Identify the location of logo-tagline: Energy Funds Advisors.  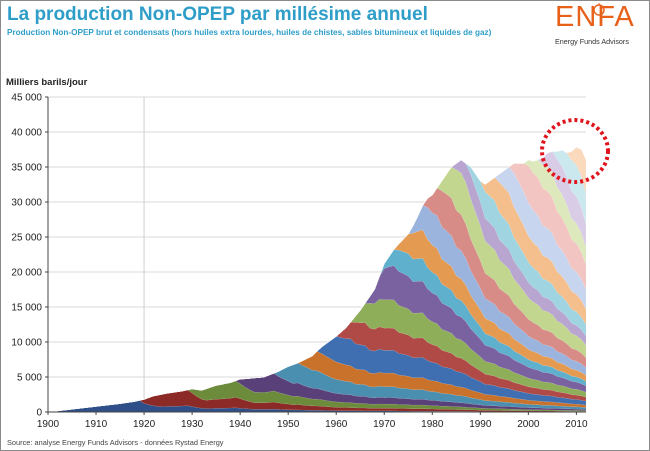
(592, 41).